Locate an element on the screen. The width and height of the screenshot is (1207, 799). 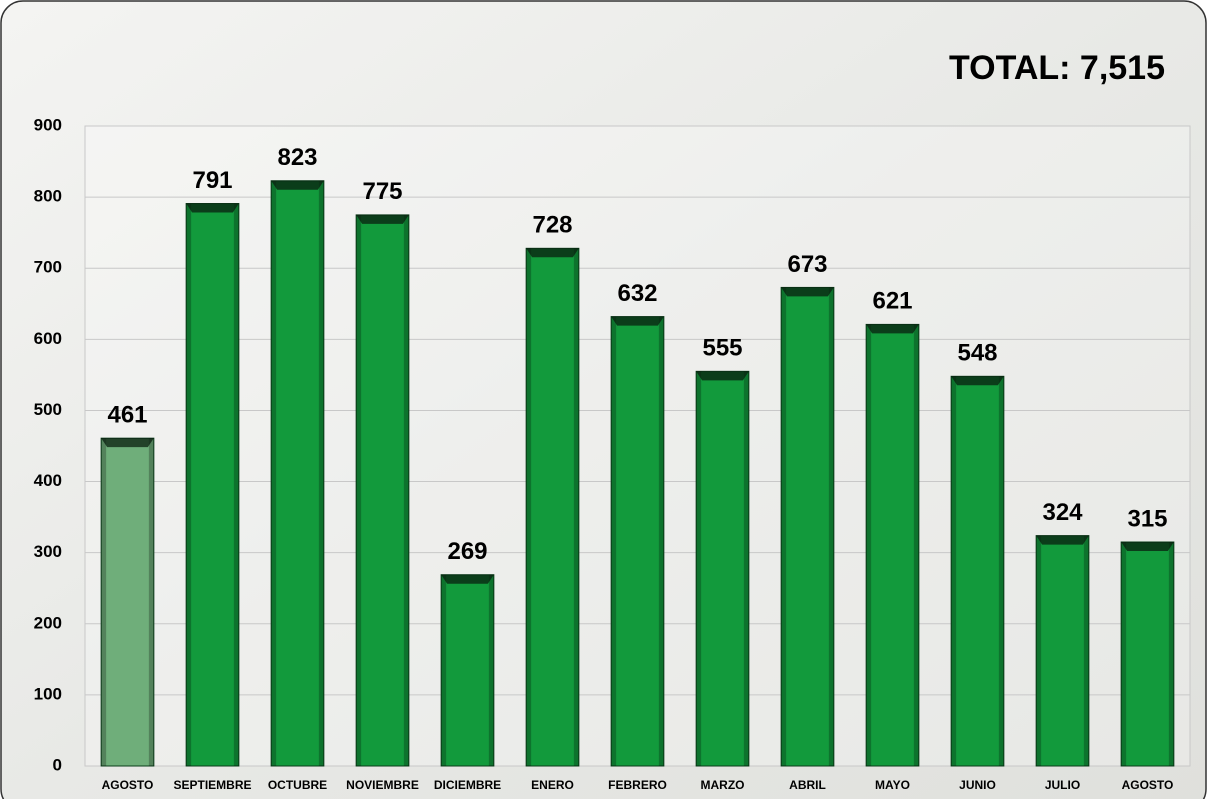
x-tick-label: SEPTIEMBRE is located at coordinates (212, 785).